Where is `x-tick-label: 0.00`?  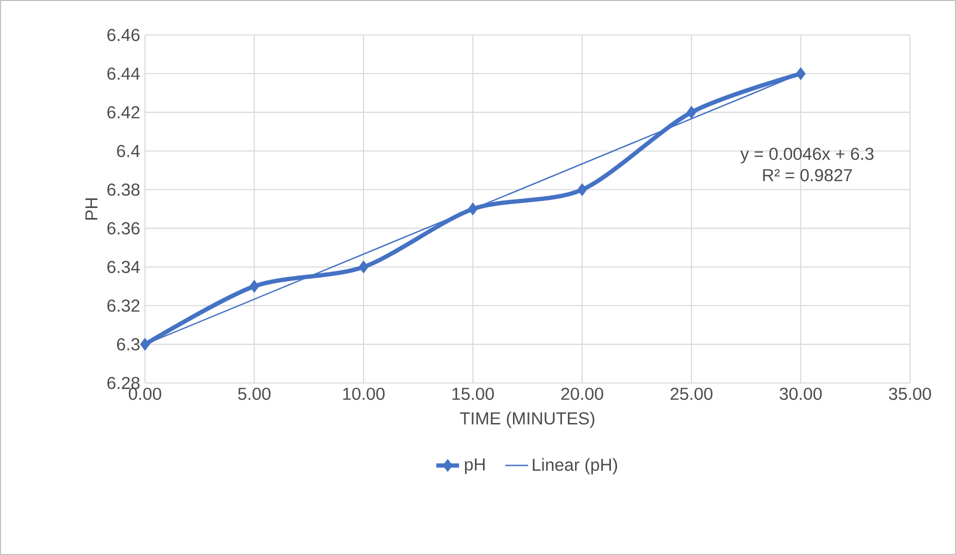
x-tick-label: 0.00 is located at coordinates (145, 394).